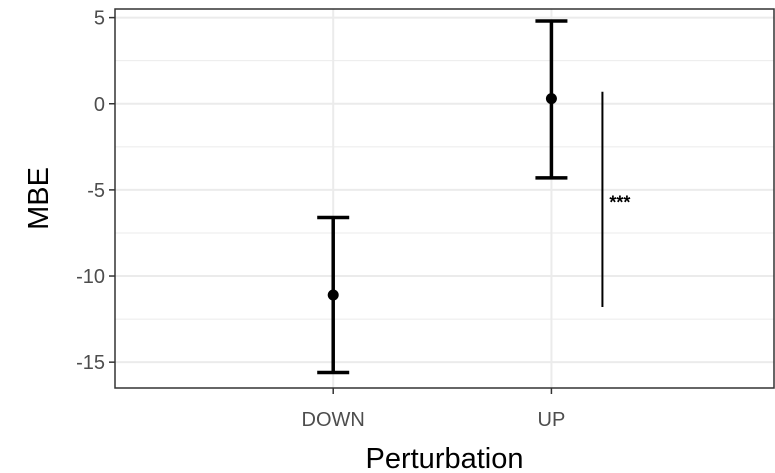 The image size is (775, 473). What do you see at coordinates (99, 19) in the screenshot?
I see `y-tick-label: 5` at bounding box center [99, 19].